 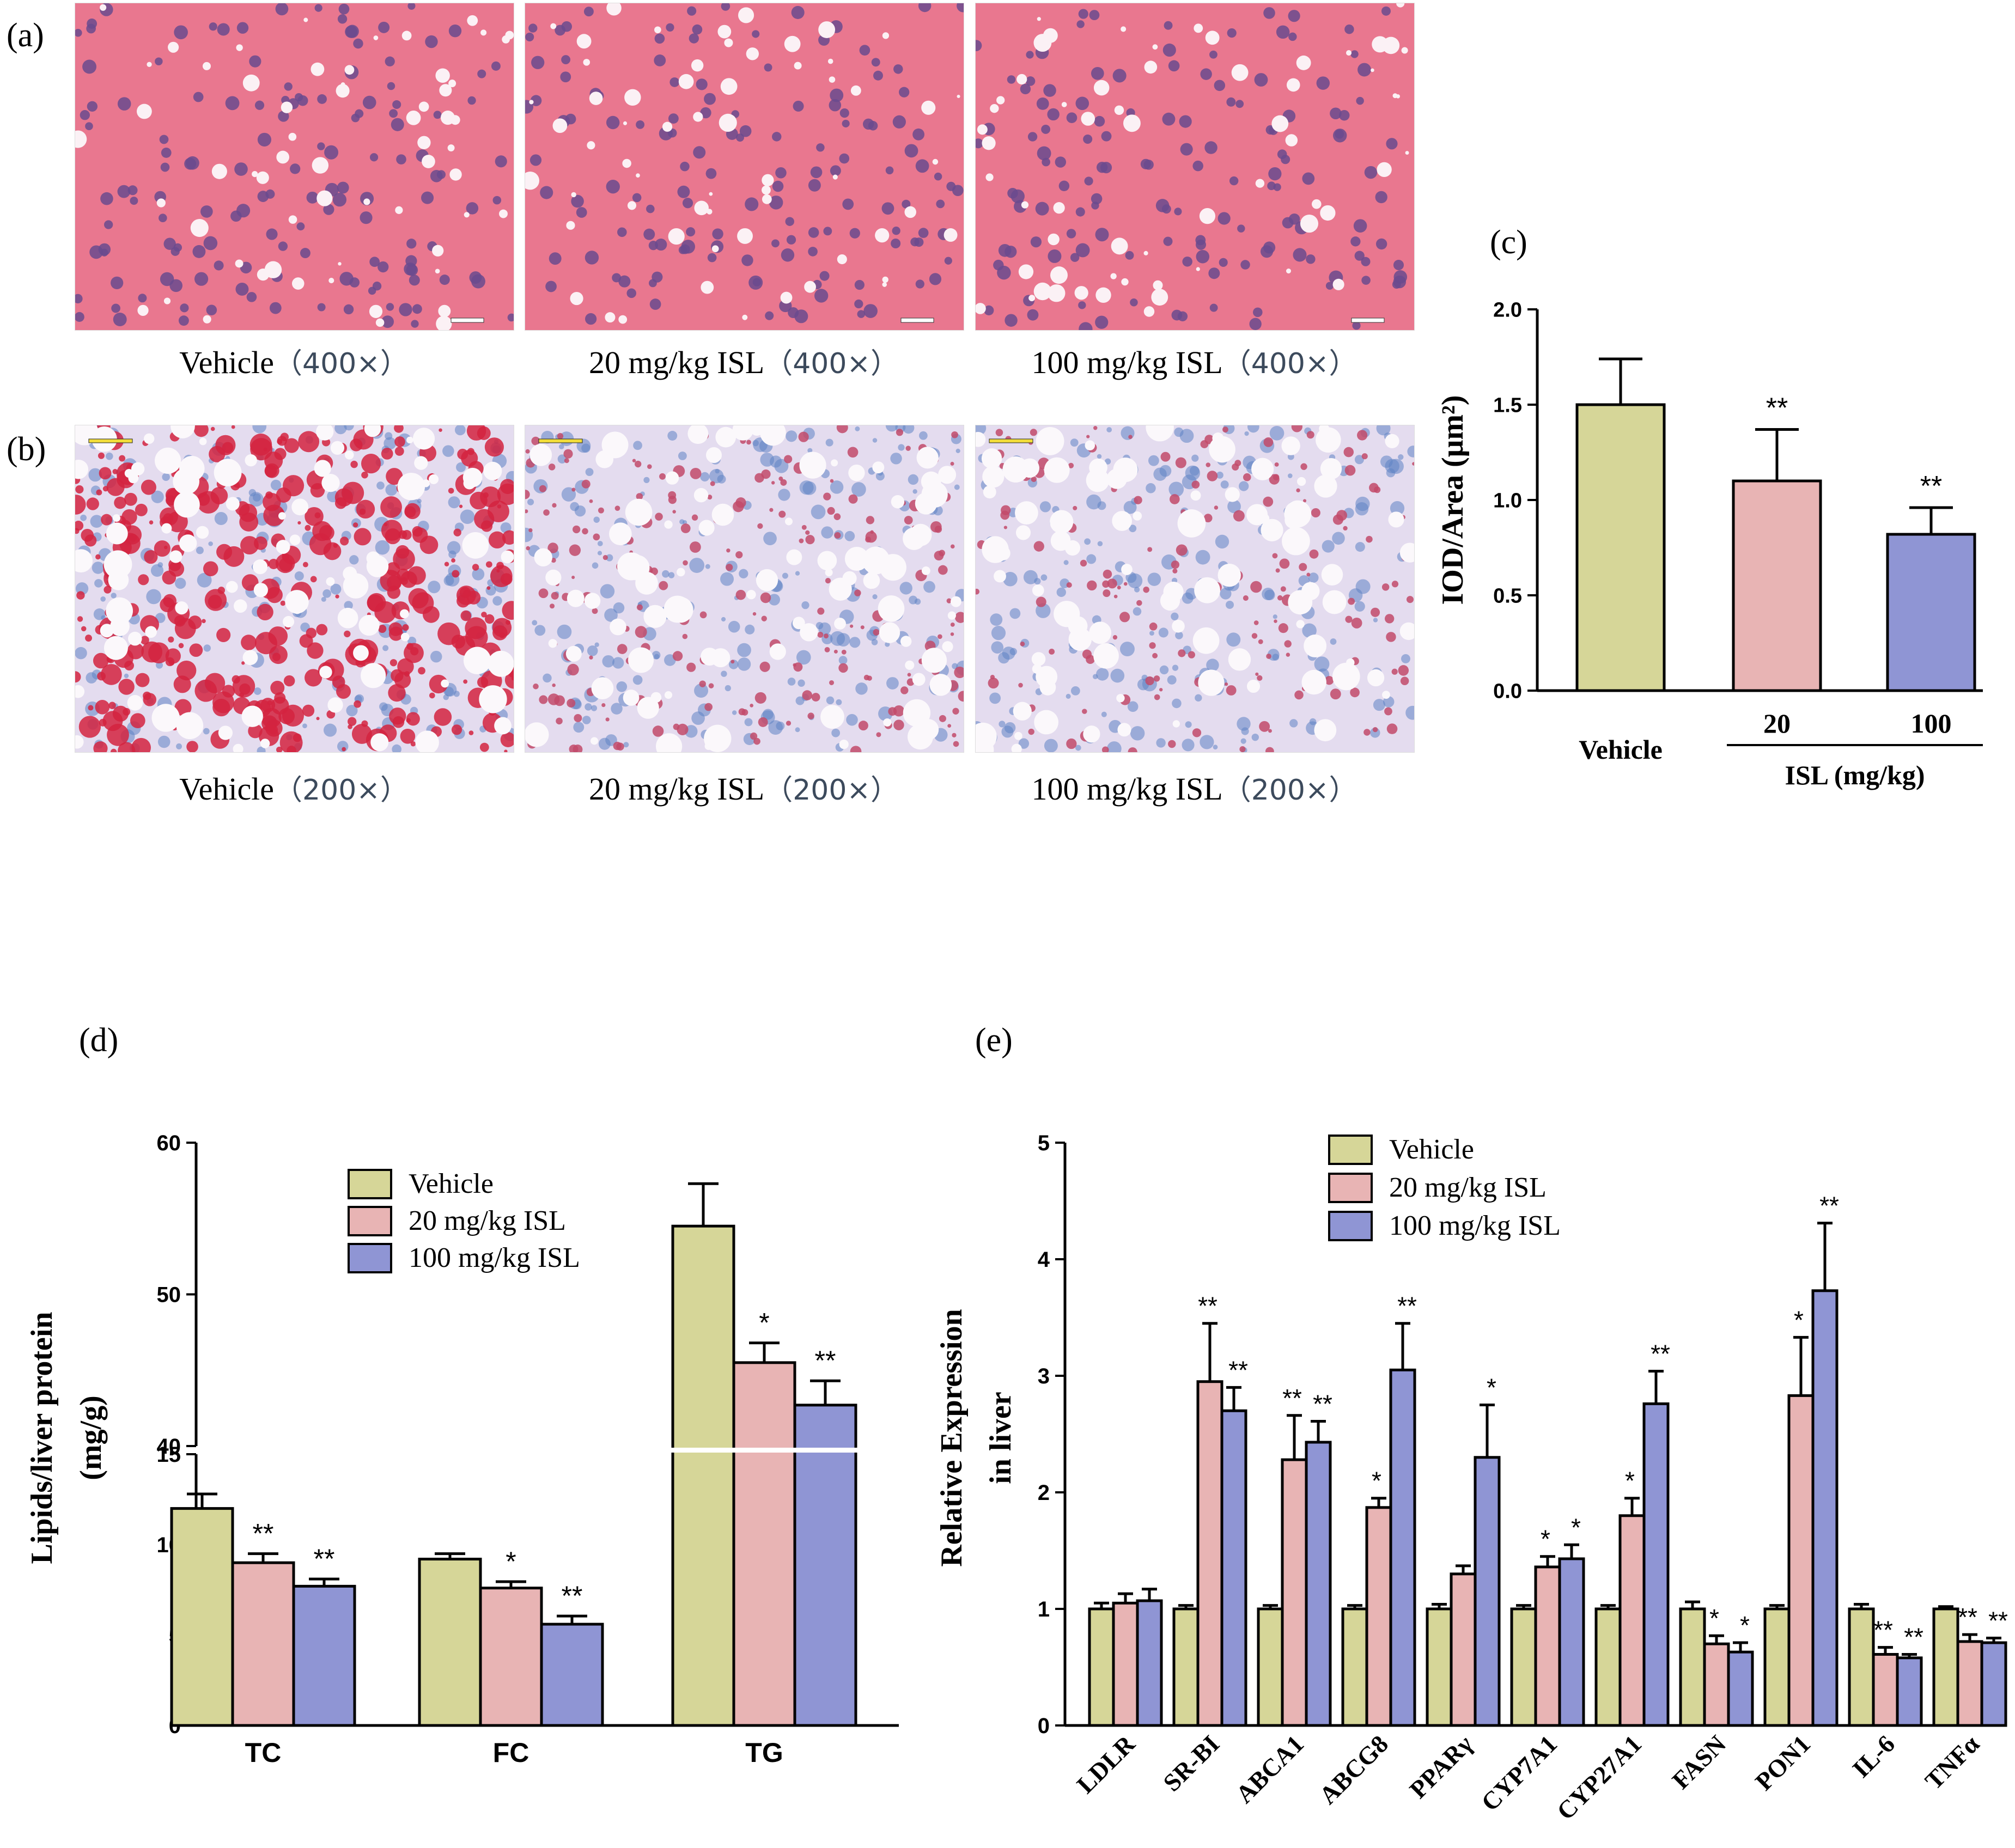 I want to click on chart-d-yaxis-upper-tick-label: 60, so click(x=169, y=1143).